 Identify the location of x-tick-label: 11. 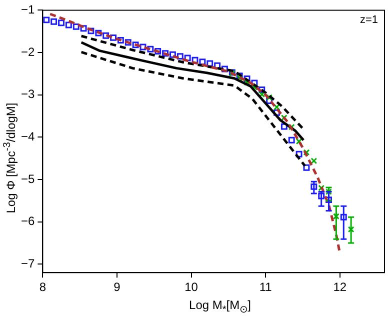
(265, 287).